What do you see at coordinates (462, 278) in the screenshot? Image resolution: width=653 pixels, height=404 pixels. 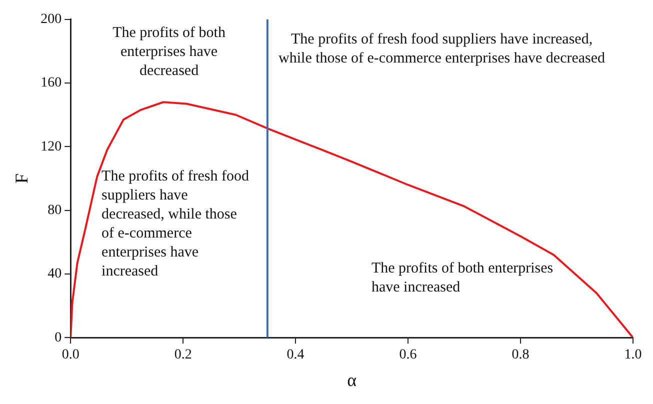 I see `annotation: The profits of both enterprises have increased` at bounding box center [462, 278].